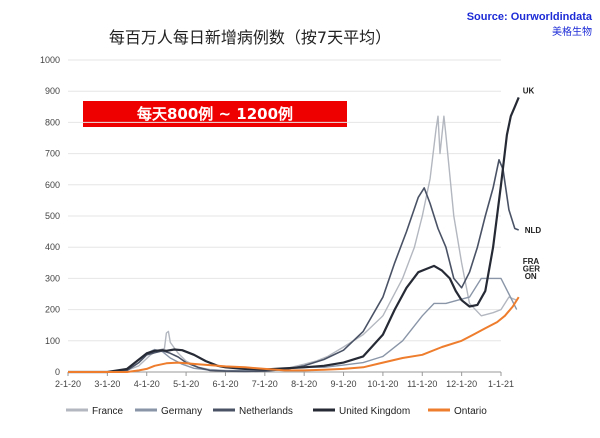 The height and width of the screenshot is (438, 600). Describe the element at coordinates (186, 384) in the screenshot. I see `x-tick-label: 5-1-20` at that location.